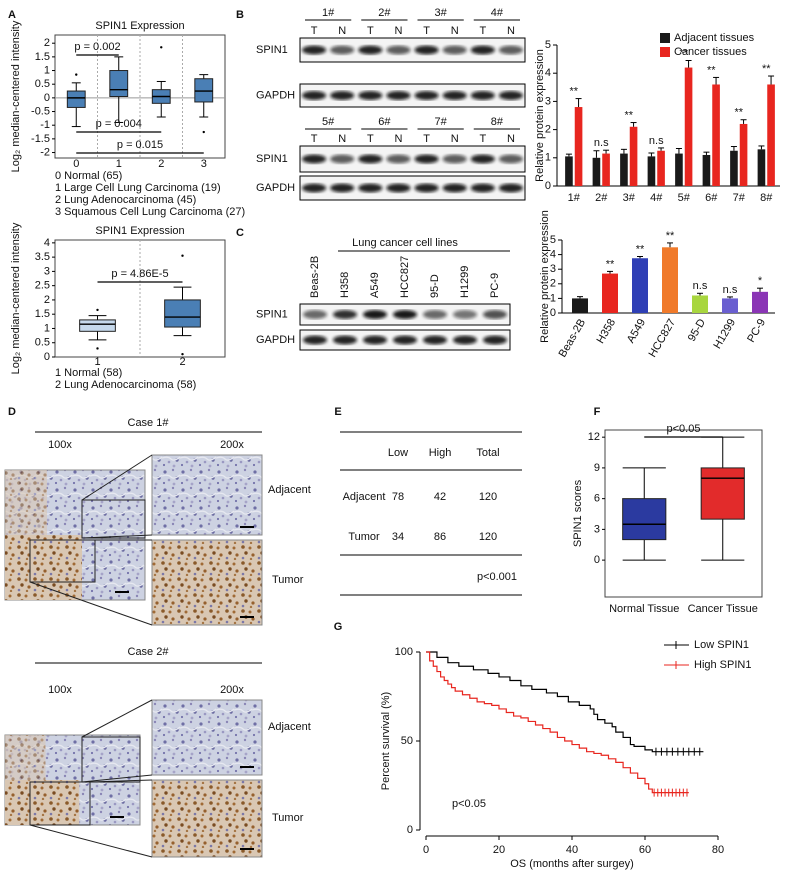  What do you see at coordinates (629, 198) in the screenshot?
I see `x-tick-label: 3#` at bounding box center [629, 198].